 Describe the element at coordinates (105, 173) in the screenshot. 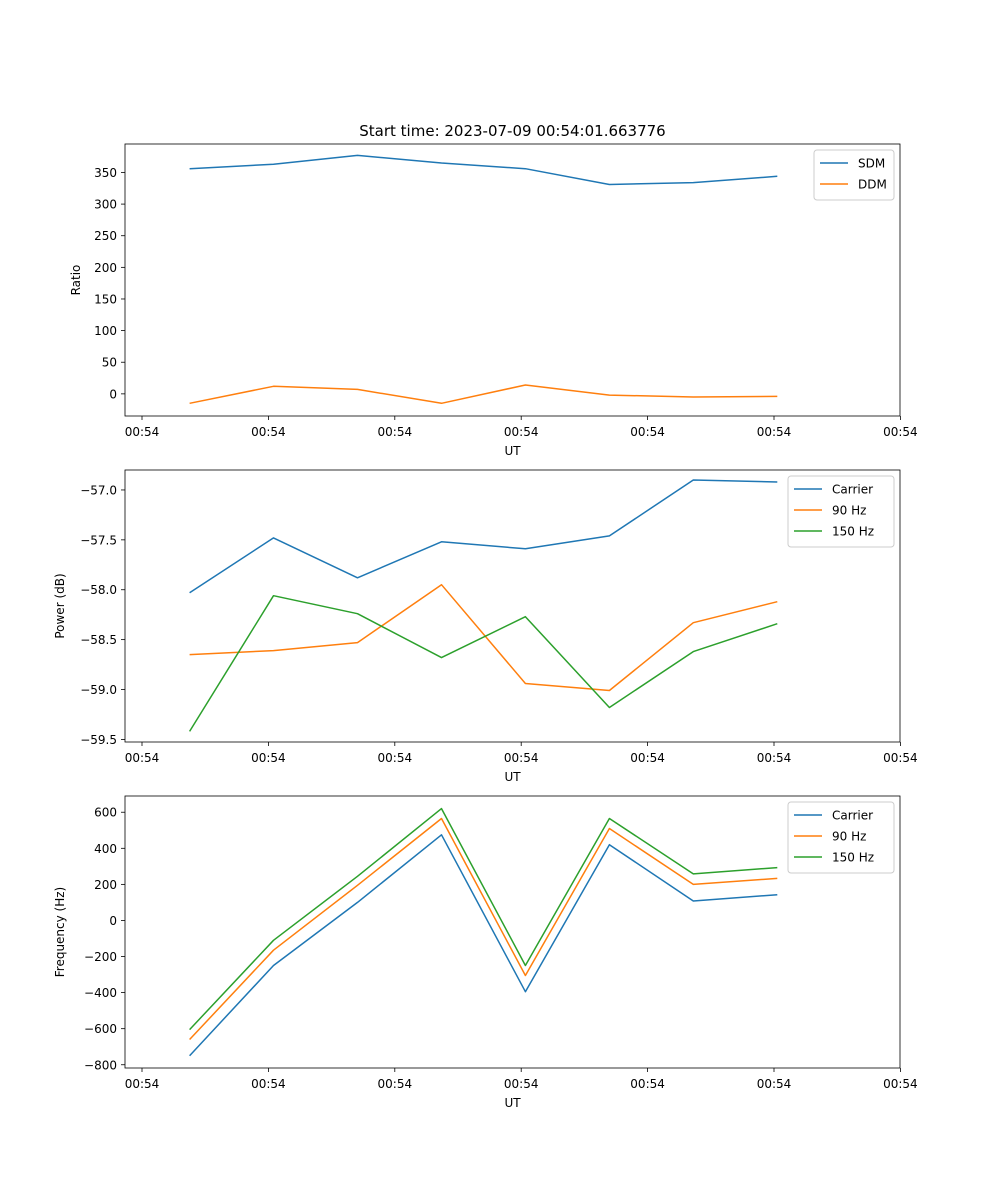

I see `y-tick-label: 350` at that location.